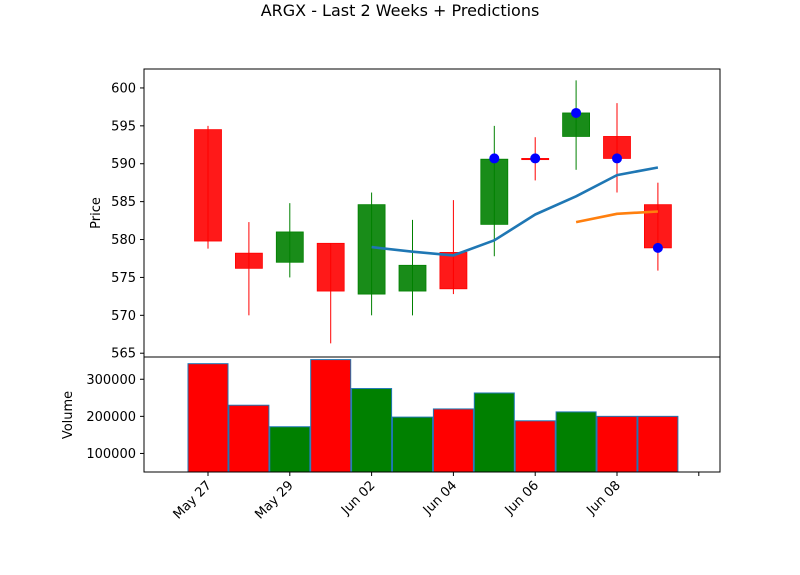 Image resolution: width=800 pixels, height=575 pixels. What do you see at coordinates (123, 88) in the screenshot?
I see `price-y-tick-label: 600` at bounding box center [123, 88].